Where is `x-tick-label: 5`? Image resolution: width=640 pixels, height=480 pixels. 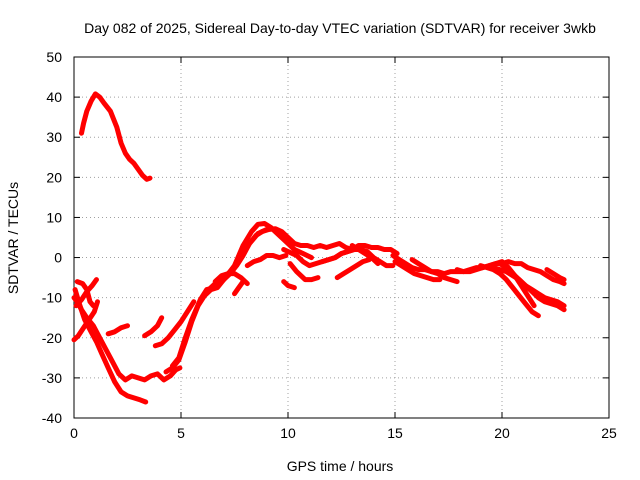 x-tick-label: 5 is located at coordinates (181, 433).